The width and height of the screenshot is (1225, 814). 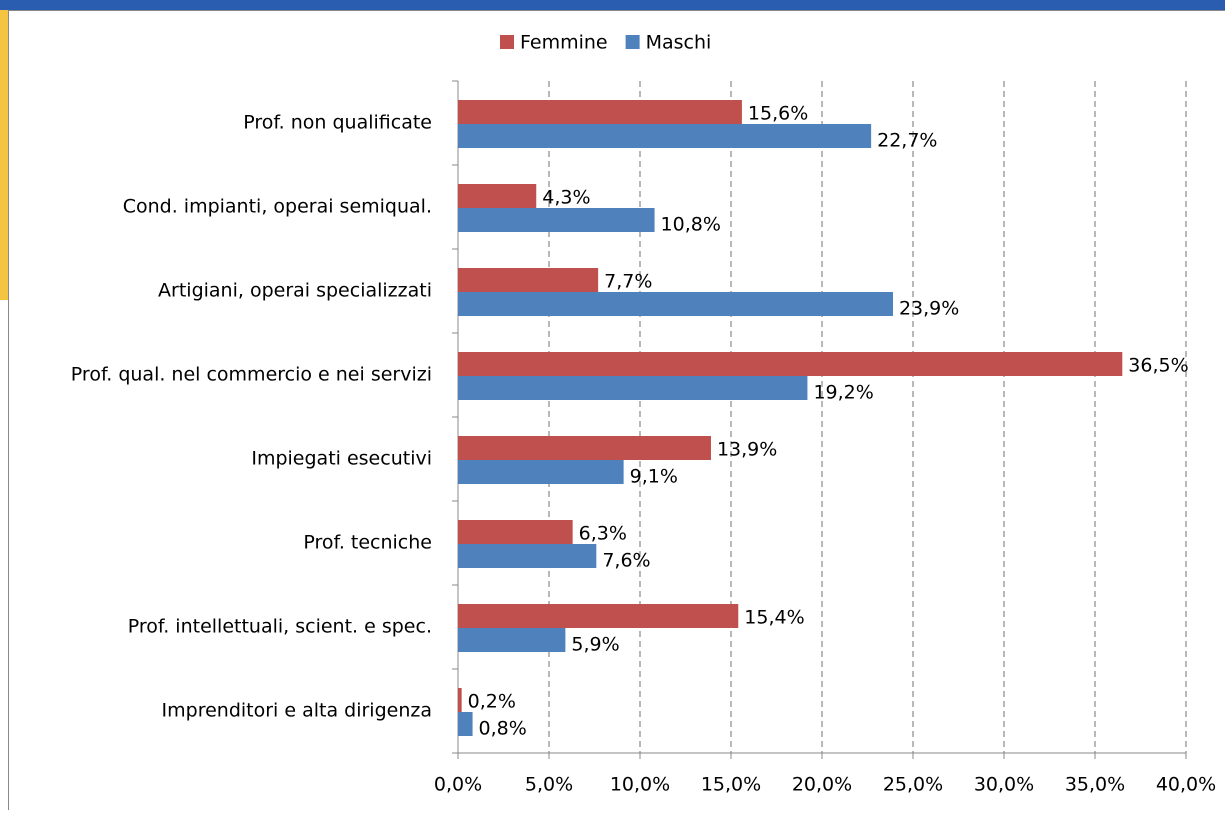 What do you see at coordinates (367, 543) in the screenshot?
I see `y-tick-label: Prof. tecniche` at bounding box center [367, 543].